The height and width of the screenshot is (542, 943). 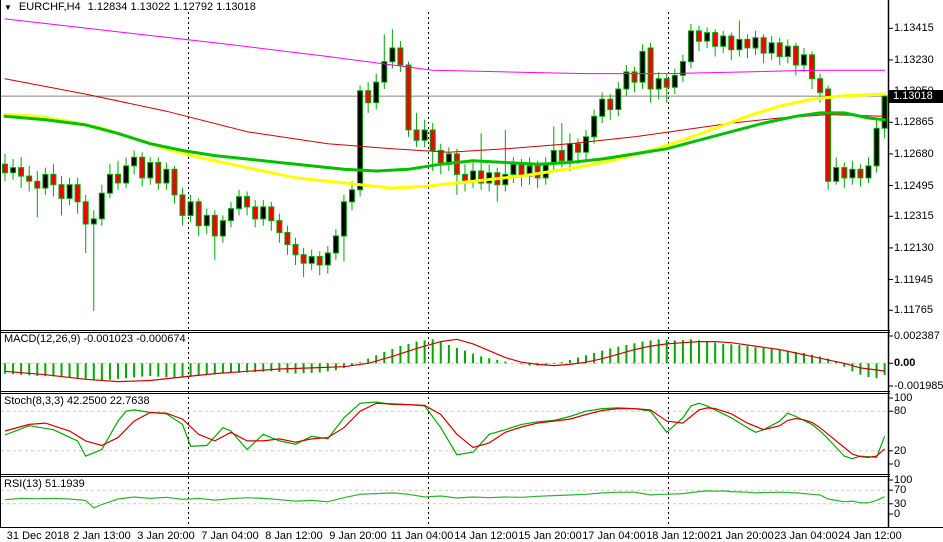 What do you see at coordinates (44, 484) in the screenshot?
I see `rsi-indicator-label: RSI(13) 51.1939` at bounding box center [44, 484].